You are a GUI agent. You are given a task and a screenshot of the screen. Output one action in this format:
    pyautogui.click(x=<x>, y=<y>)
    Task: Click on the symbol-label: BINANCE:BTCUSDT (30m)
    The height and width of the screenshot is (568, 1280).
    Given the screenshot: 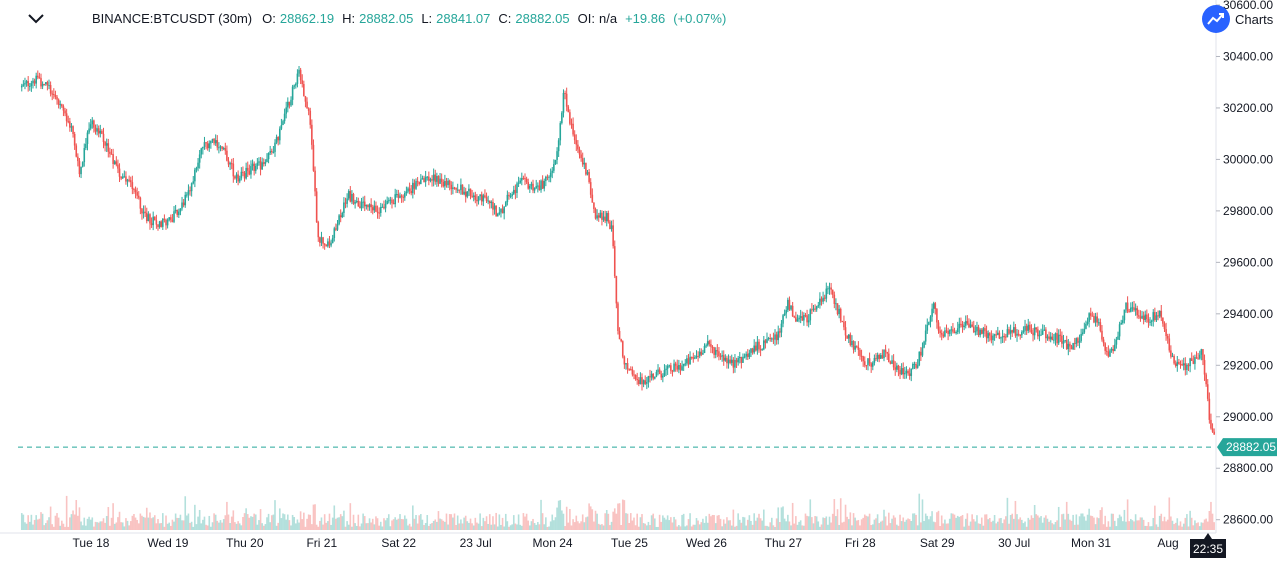 What is the action you would take?
    pyautogui.click(x=172, y=18)
    